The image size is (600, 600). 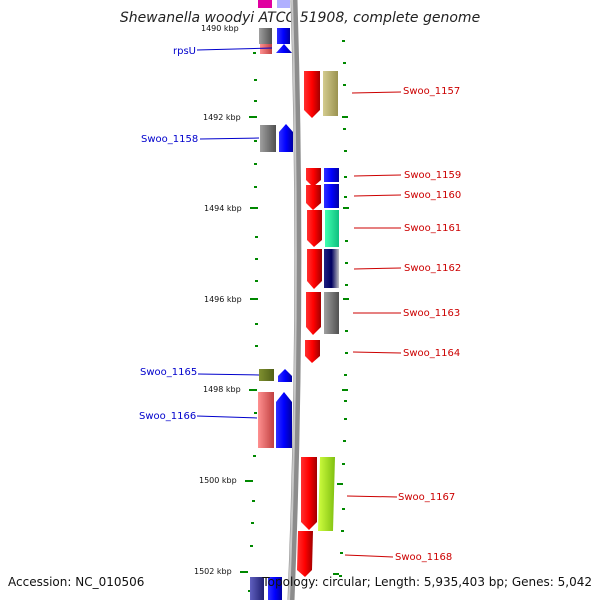 I want to click on gene-swoo-1163-block, so click(x=322, y=313).